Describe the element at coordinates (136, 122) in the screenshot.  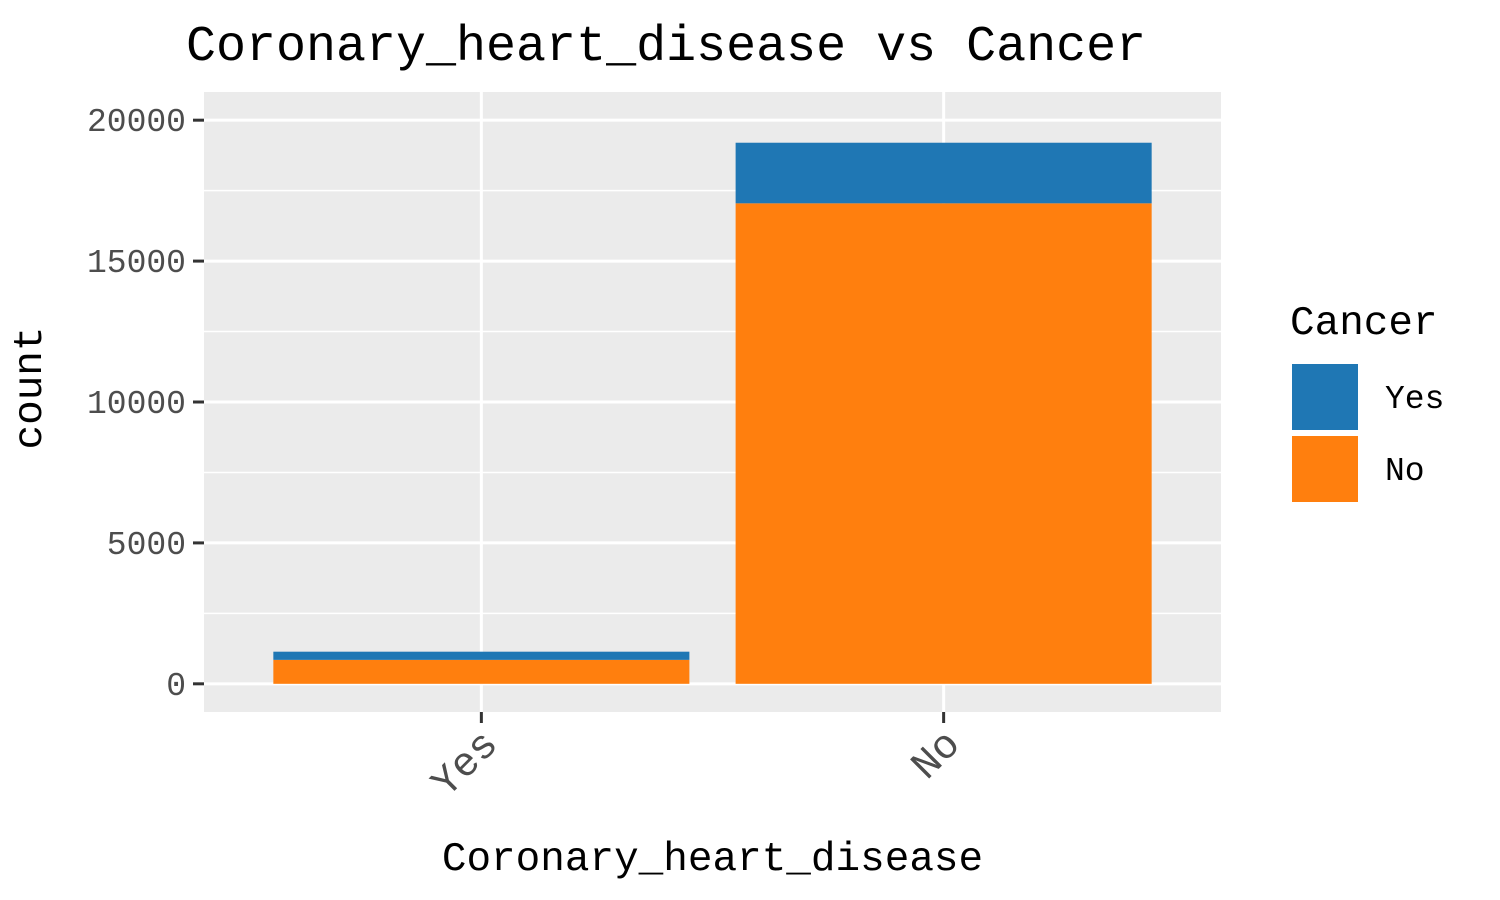
I see `y-tick-label: 20000` at that location.